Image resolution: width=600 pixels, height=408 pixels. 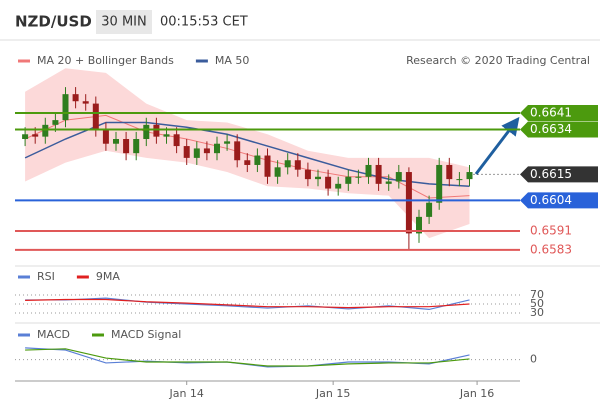 What do you see at coordinates (551, 200) in the screenshot?
I see `level-label: 0.6604` at bounding box center [551, 200].